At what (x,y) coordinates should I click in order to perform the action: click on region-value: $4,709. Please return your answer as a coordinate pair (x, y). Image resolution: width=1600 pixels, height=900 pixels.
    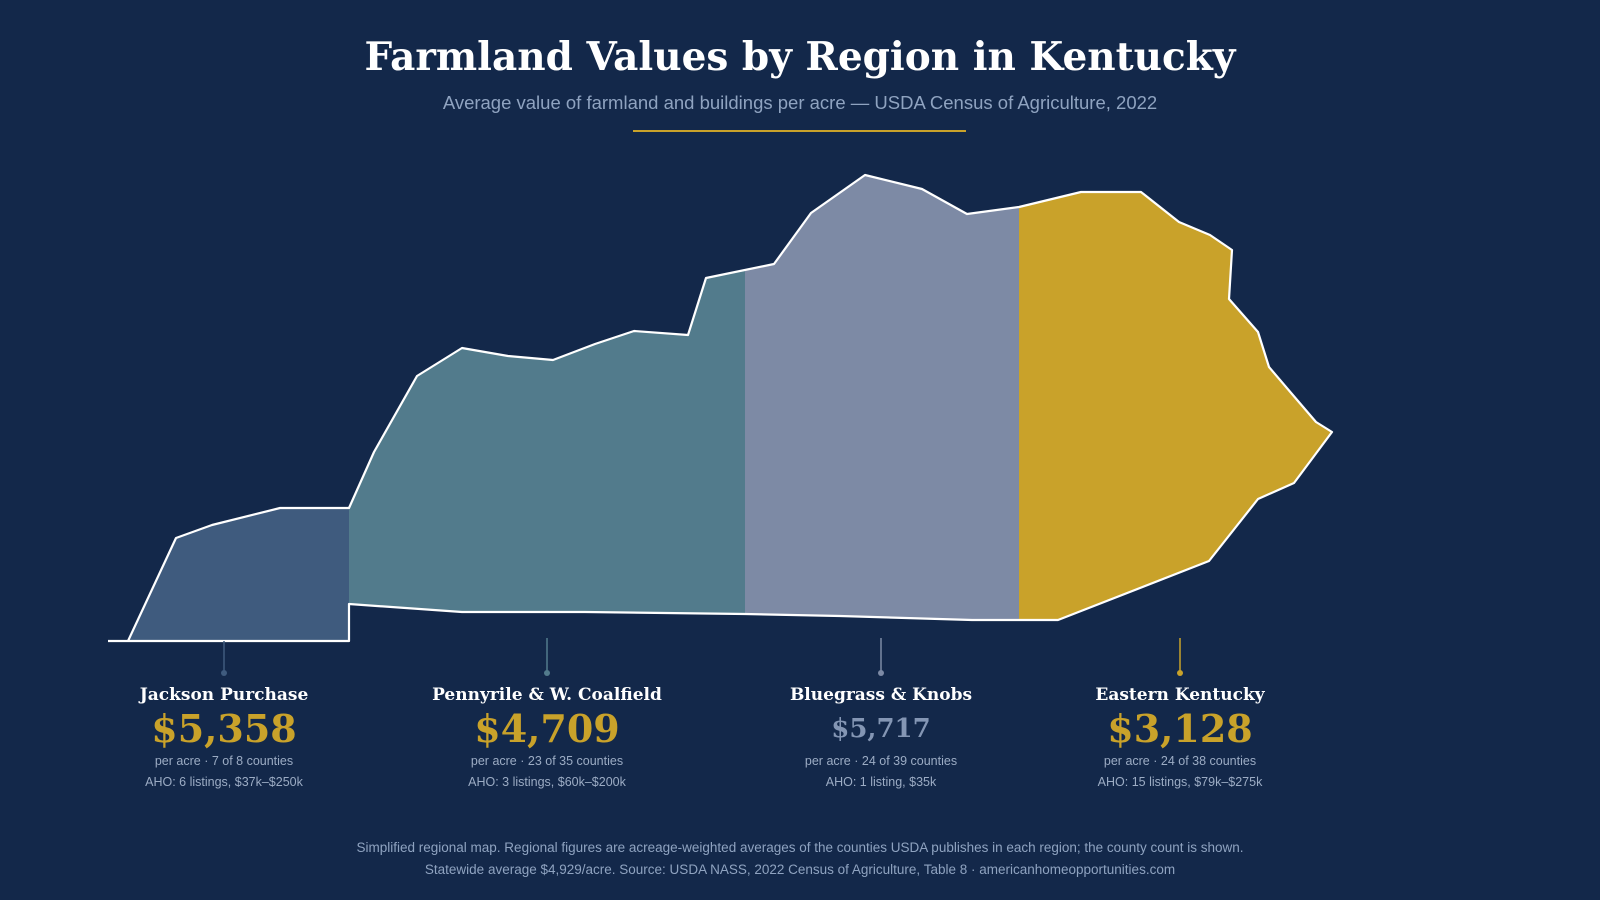
    Looking at the image, I should click on (547, 728).